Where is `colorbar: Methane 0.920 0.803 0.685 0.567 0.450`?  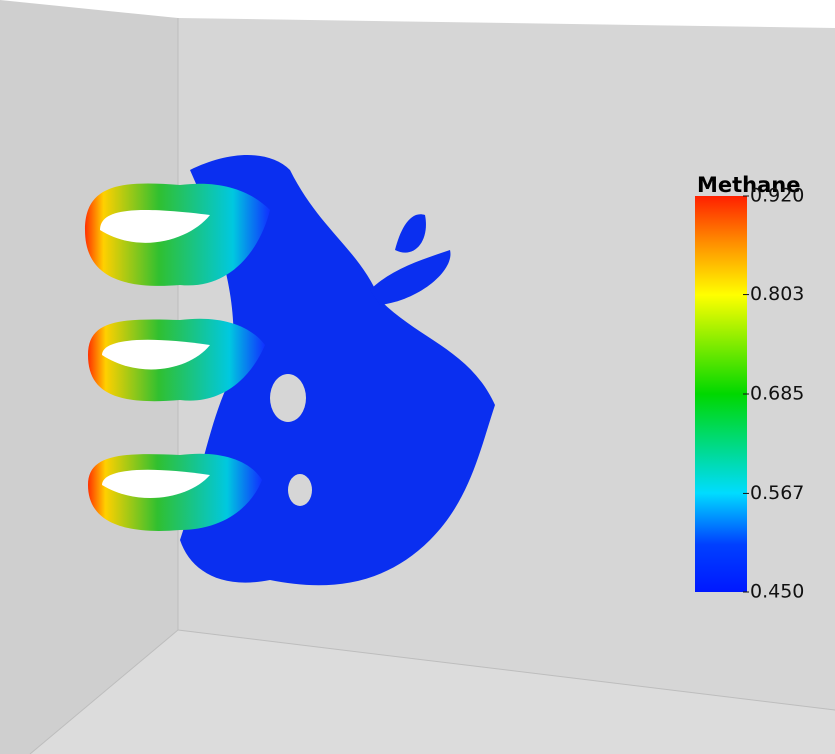 colorbar: Methane 0.920 0.803 0.685 0.567 0.450 is located at coordinates (749, 388).